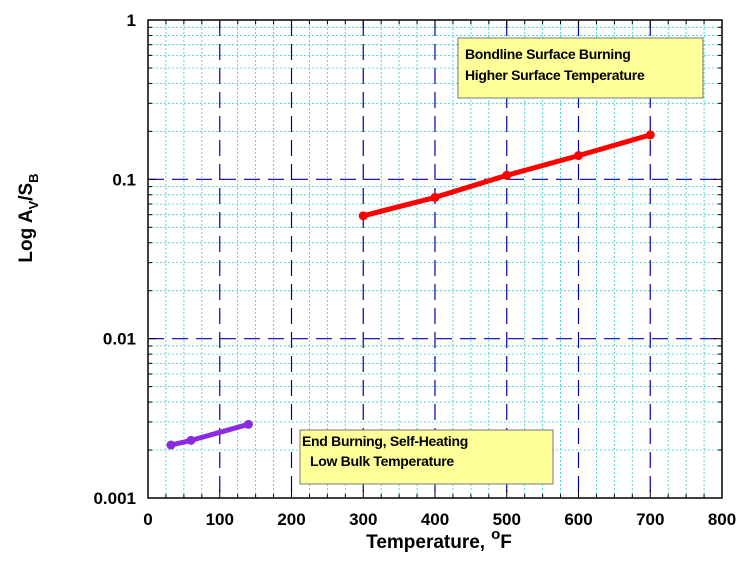 This screenshot has width=751, height=576. What do you see at coordinates (124, 179) in the screenshot?
I see `y-tick-label: 0.1` at bounding box center [124, 179].